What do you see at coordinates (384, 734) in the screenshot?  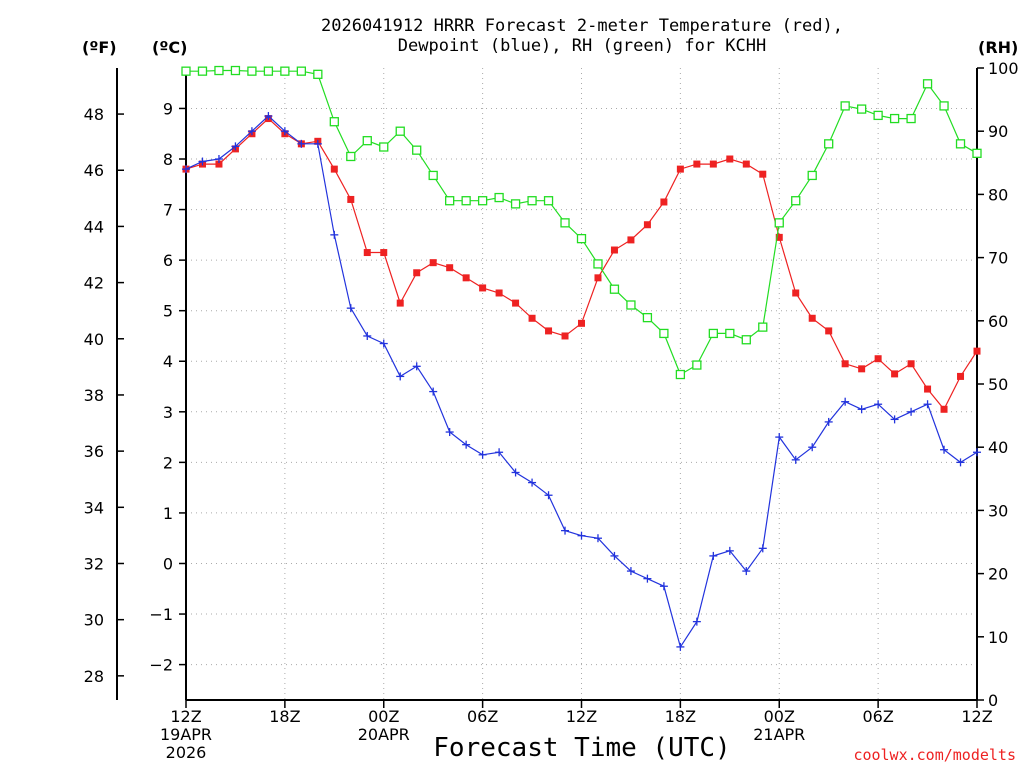 I see `time-tick-sublabel: 20APR` at bounding box center [384, 734].